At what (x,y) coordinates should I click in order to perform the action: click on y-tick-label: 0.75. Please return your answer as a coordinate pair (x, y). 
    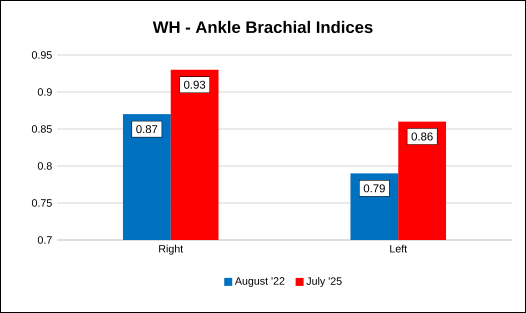
    Looking at the image, I should click on (42, 203).